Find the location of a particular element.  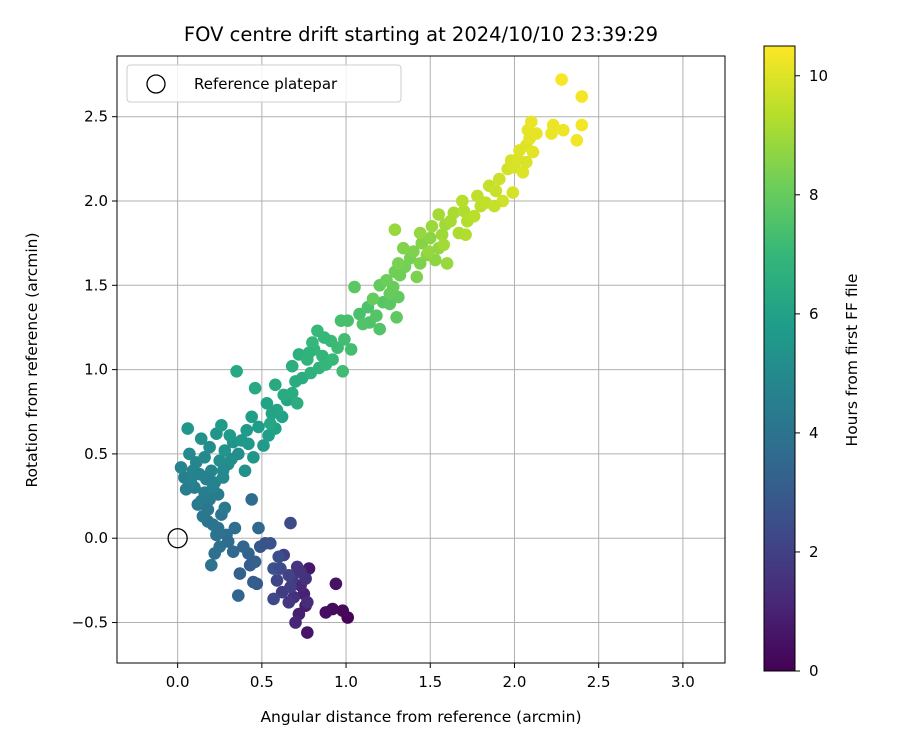

colorbar-tick-label: 2 is located at coordinates (814, 552).